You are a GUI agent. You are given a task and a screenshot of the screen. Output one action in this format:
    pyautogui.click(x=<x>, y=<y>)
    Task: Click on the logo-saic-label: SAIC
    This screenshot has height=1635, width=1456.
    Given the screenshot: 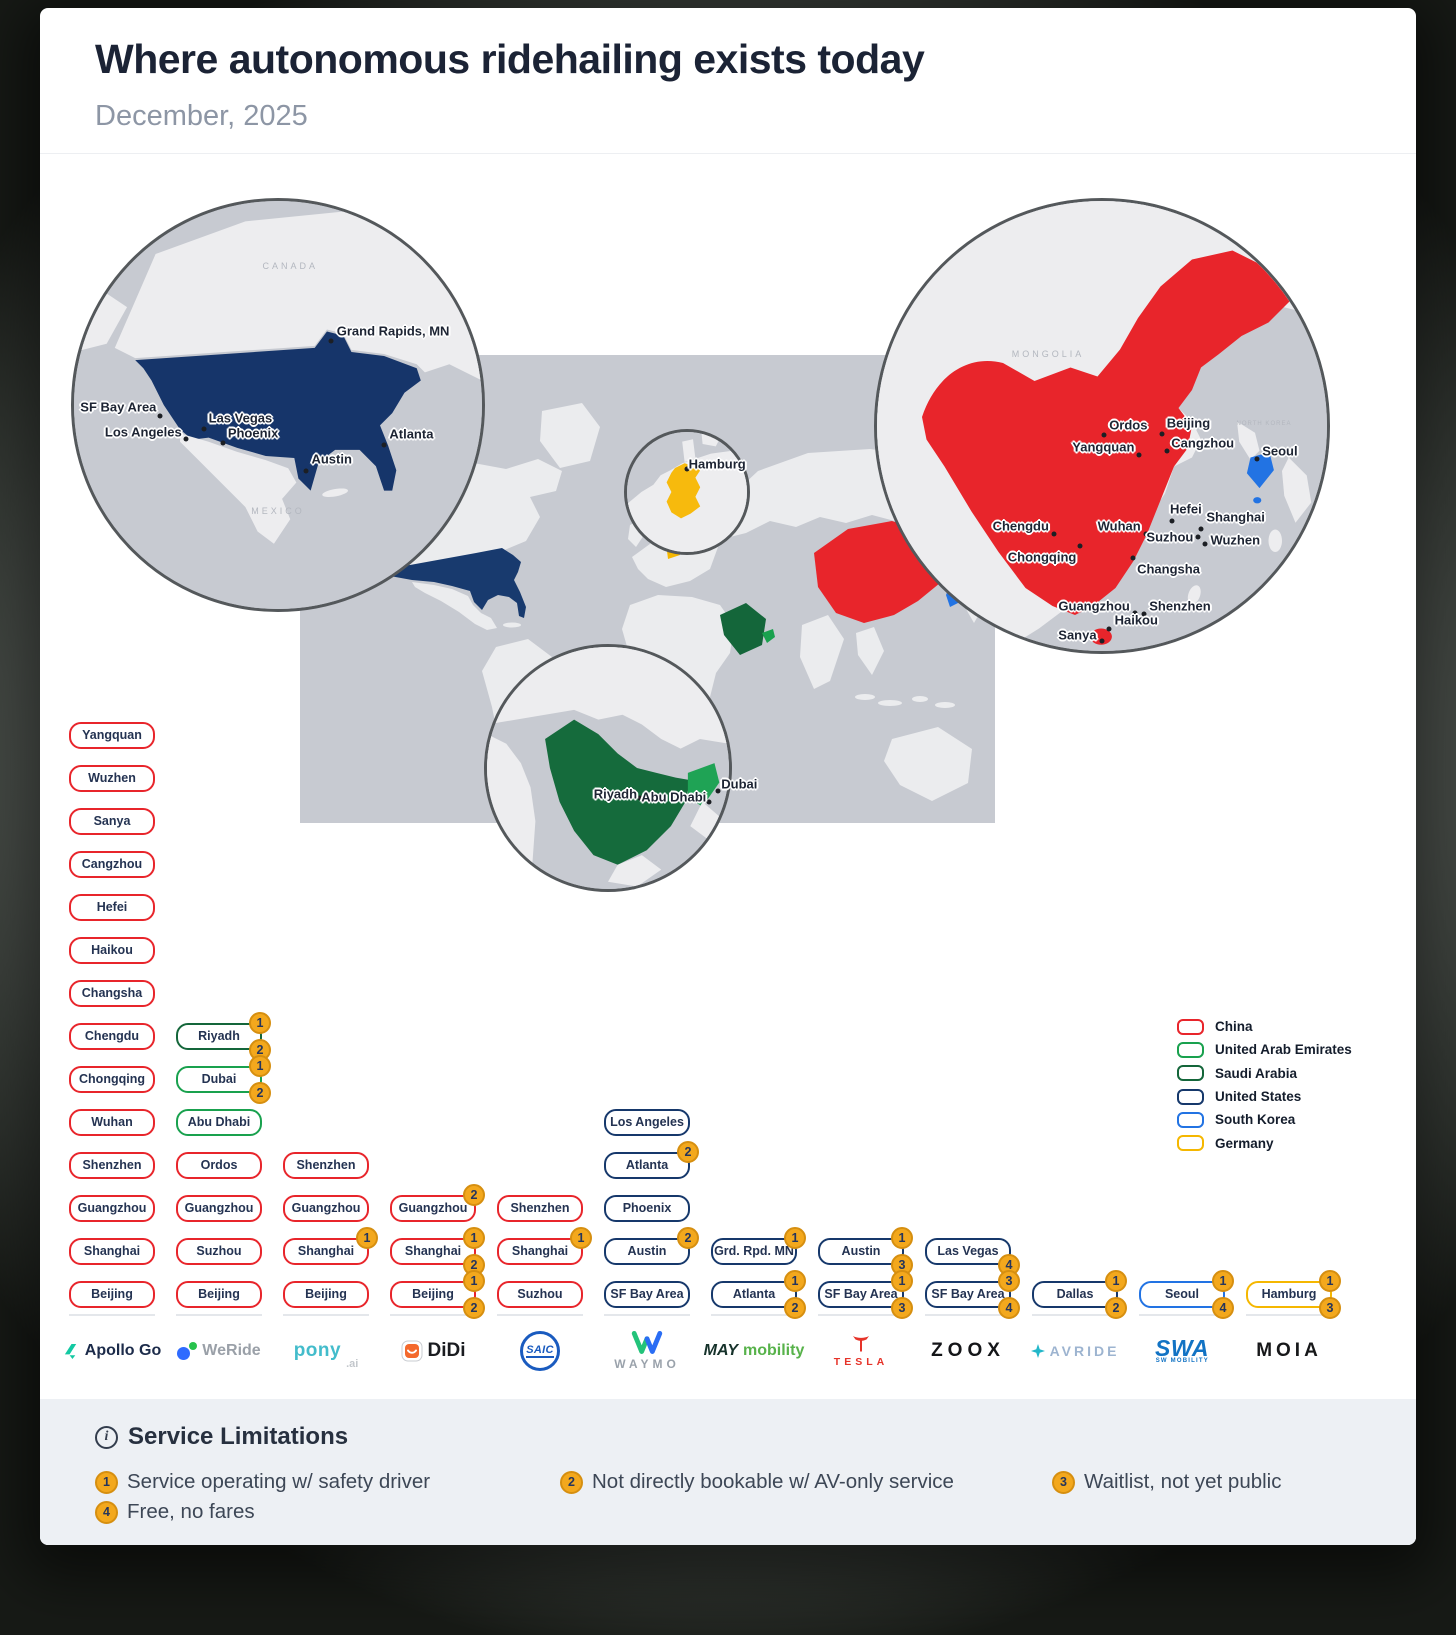 What is the action you would take?
    pyautogui.click(x=540, y=1351)
    